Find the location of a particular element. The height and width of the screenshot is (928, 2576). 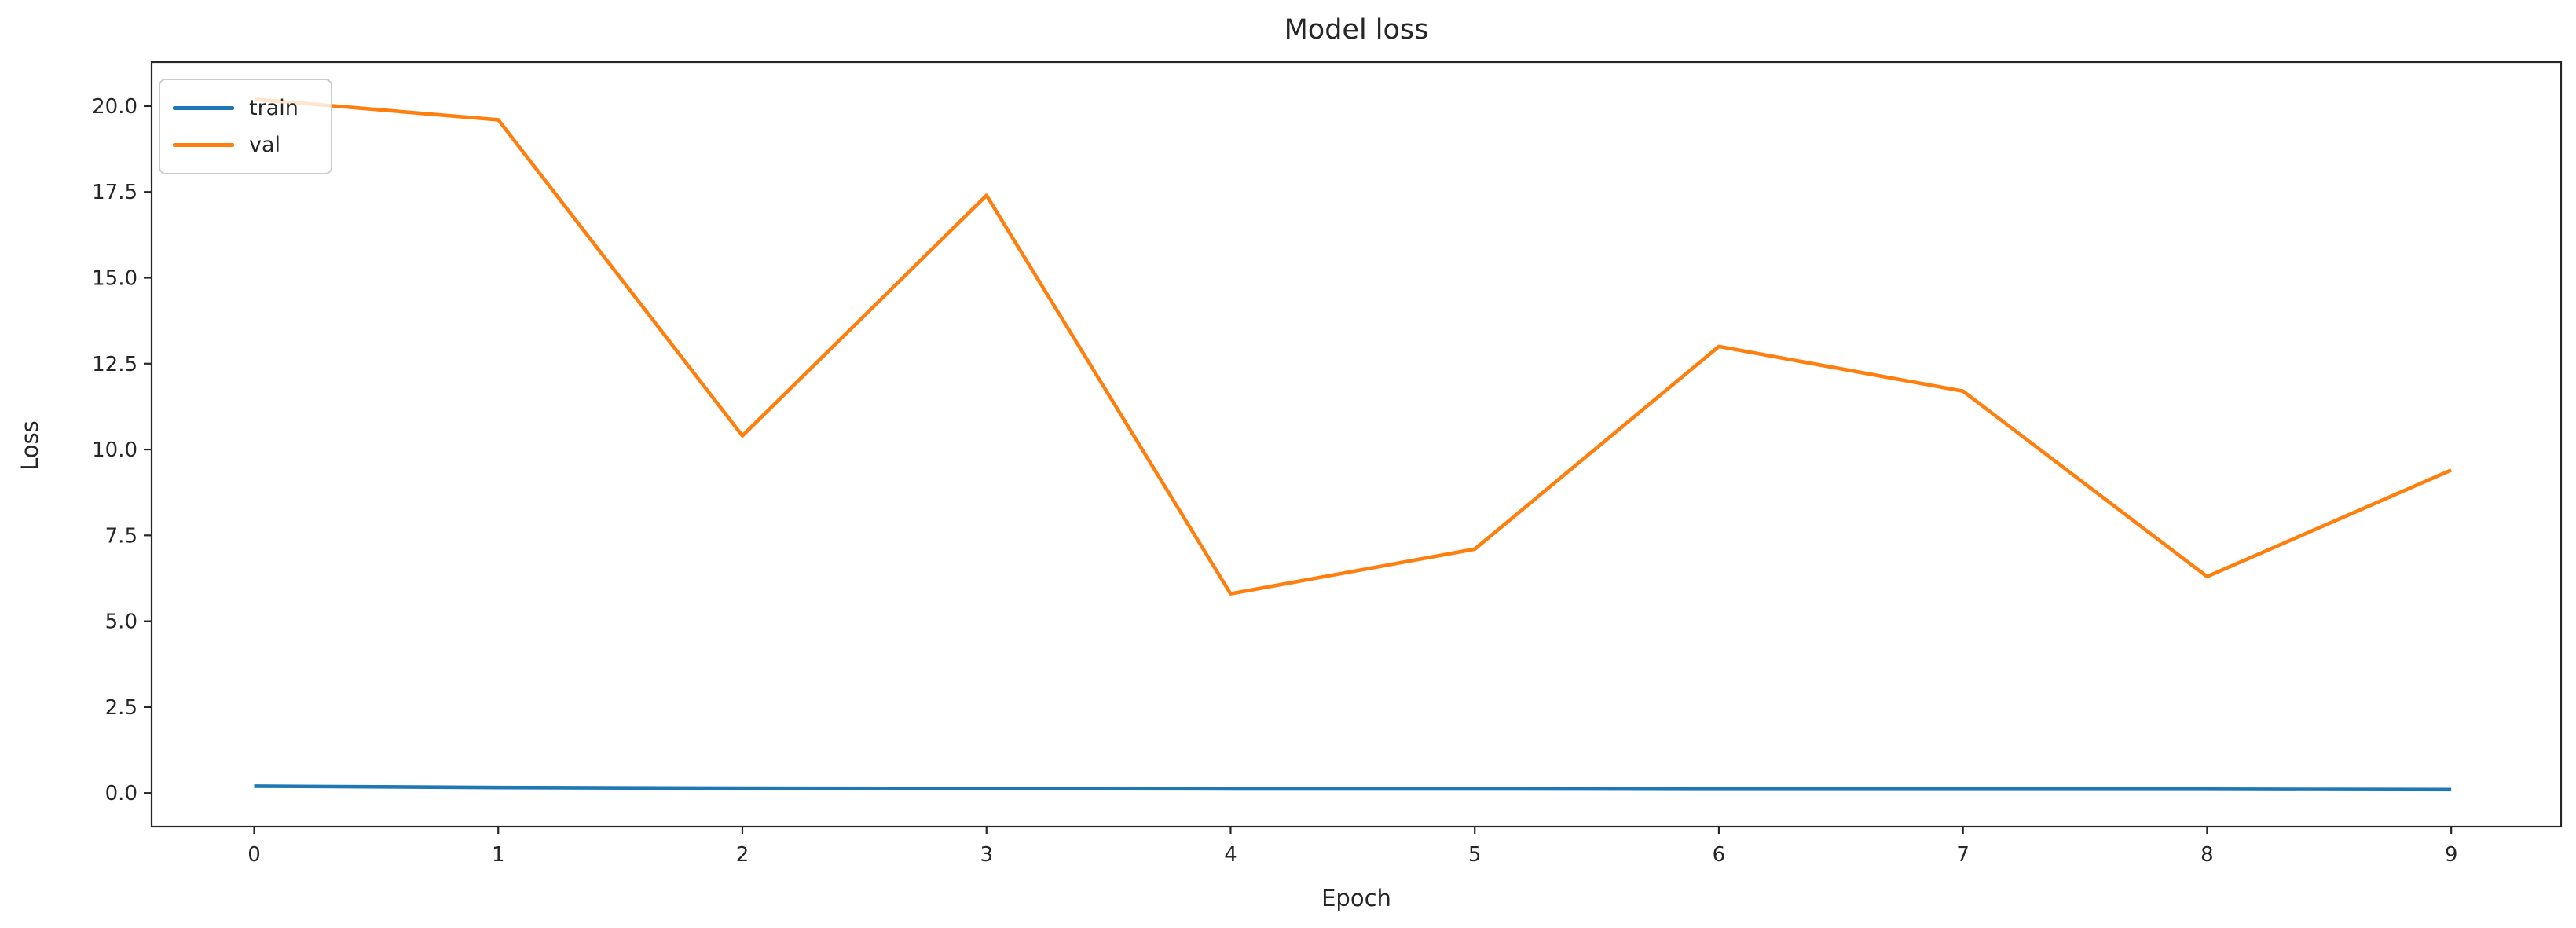

legend-label-train: train is located at coordinates (274, 108).